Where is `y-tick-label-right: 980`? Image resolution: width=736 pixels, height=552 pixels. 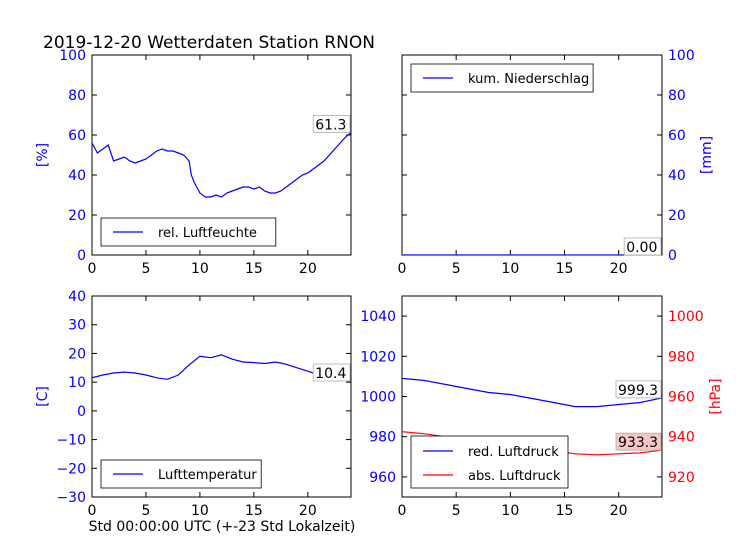
y-tick-label-right: 980 is located at coordinates (681, 357).